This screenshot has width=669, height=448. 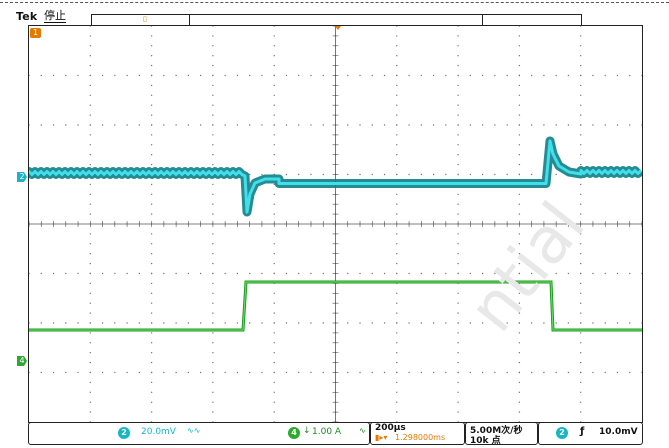 What do you see at coordinates (582, 431) in the screenshot?
I see `rising-edge-icon: ƒ` at bounding box center [582, 431].